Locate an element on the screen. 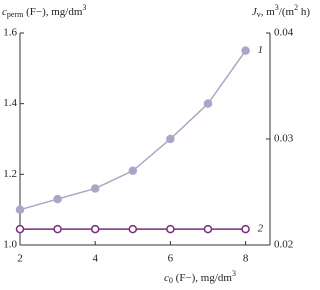 This screenshot has width=320, height=290. y2-tick-label: 0.03 is located at coordinates (284, 139).